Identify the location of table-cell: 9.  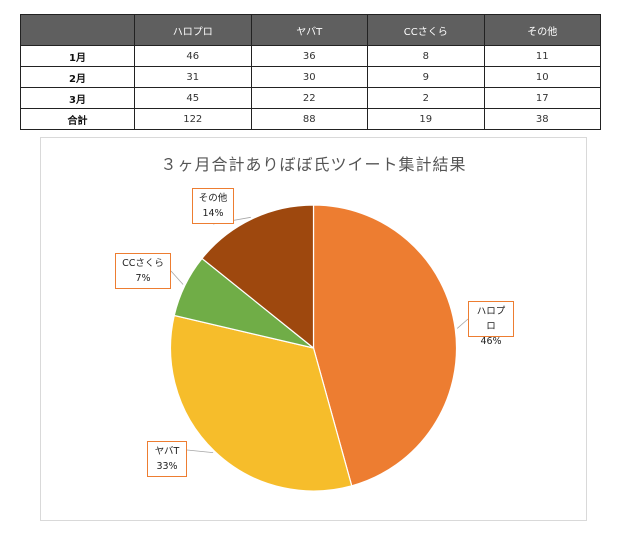
(426, 77).